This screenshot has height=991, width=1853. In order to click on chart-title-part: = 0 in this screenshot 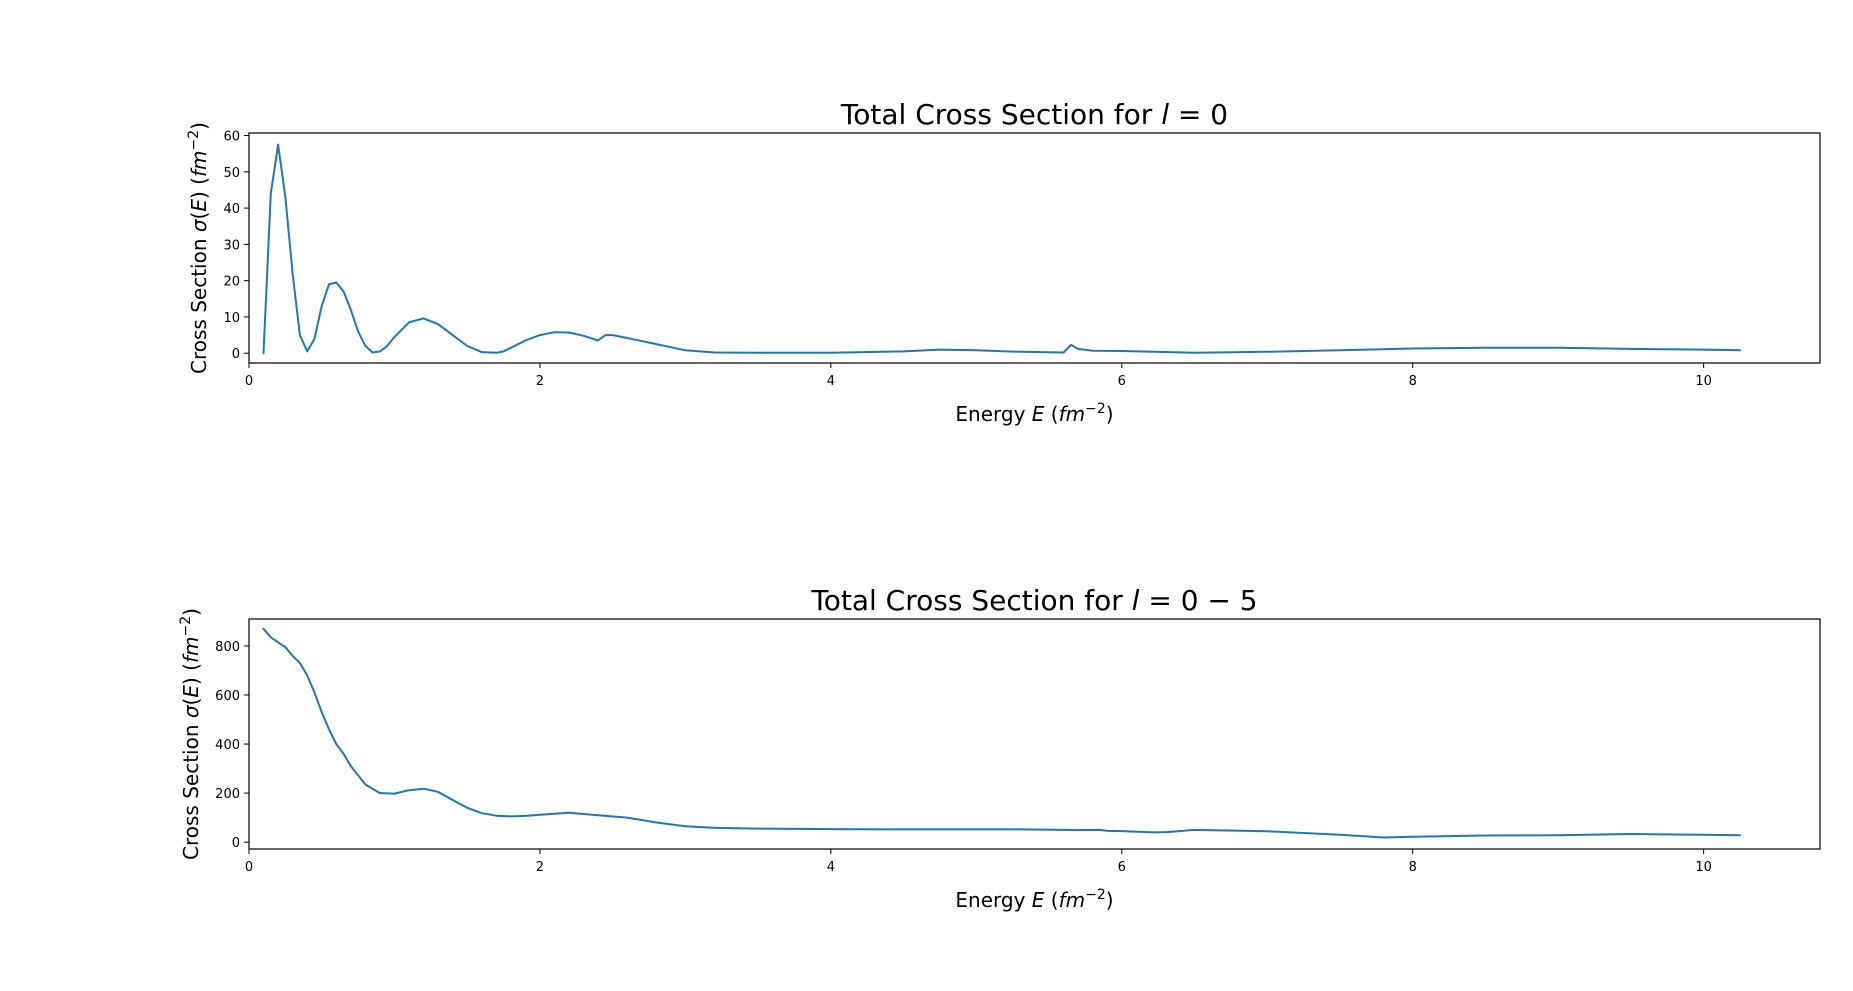, I will do `click(1198, 114)`.